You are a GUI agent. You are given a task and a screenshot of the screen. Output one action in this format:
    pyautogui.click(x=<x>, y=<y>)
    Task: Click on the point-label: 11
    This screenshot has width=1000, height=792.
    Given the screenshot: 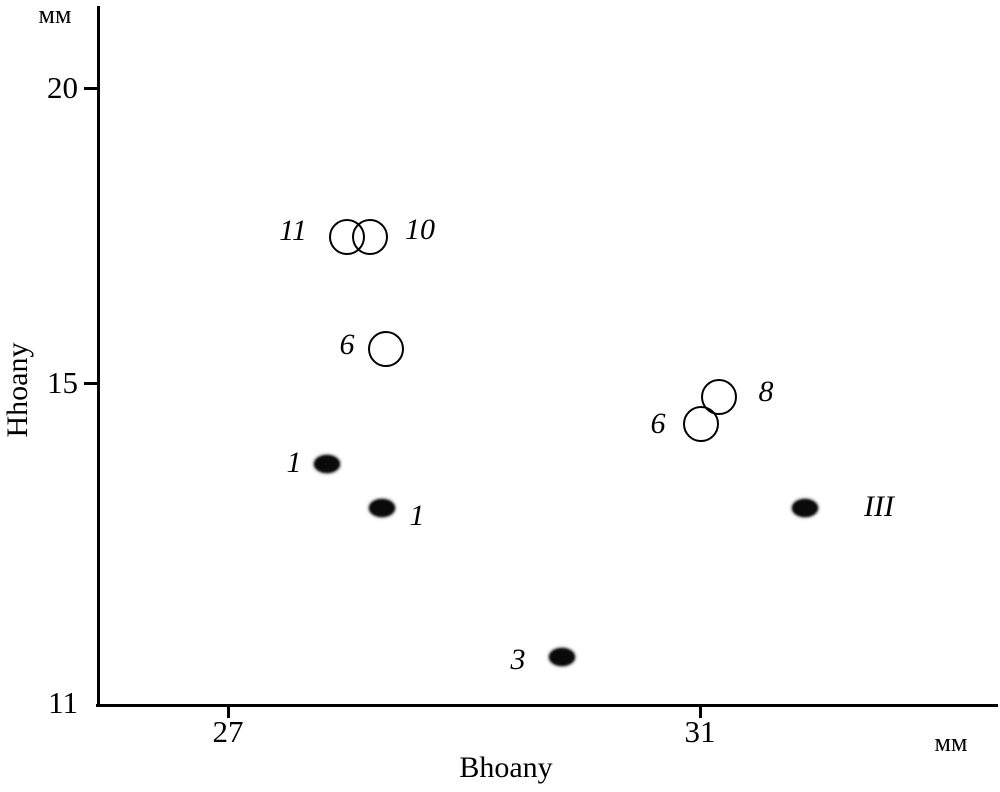 What is the action you would take?
    pyautogui.click(x=293, y=230)
    